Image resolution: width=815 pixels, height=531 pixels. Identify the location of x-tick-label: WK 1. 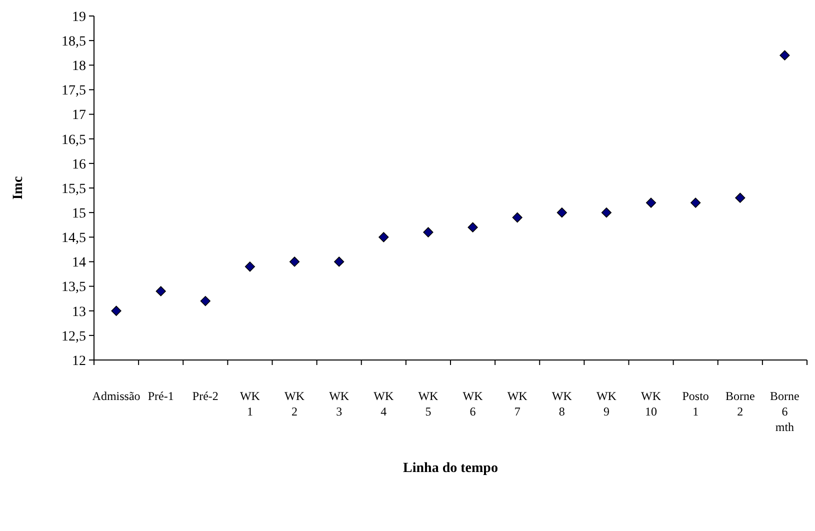
(250, 404).